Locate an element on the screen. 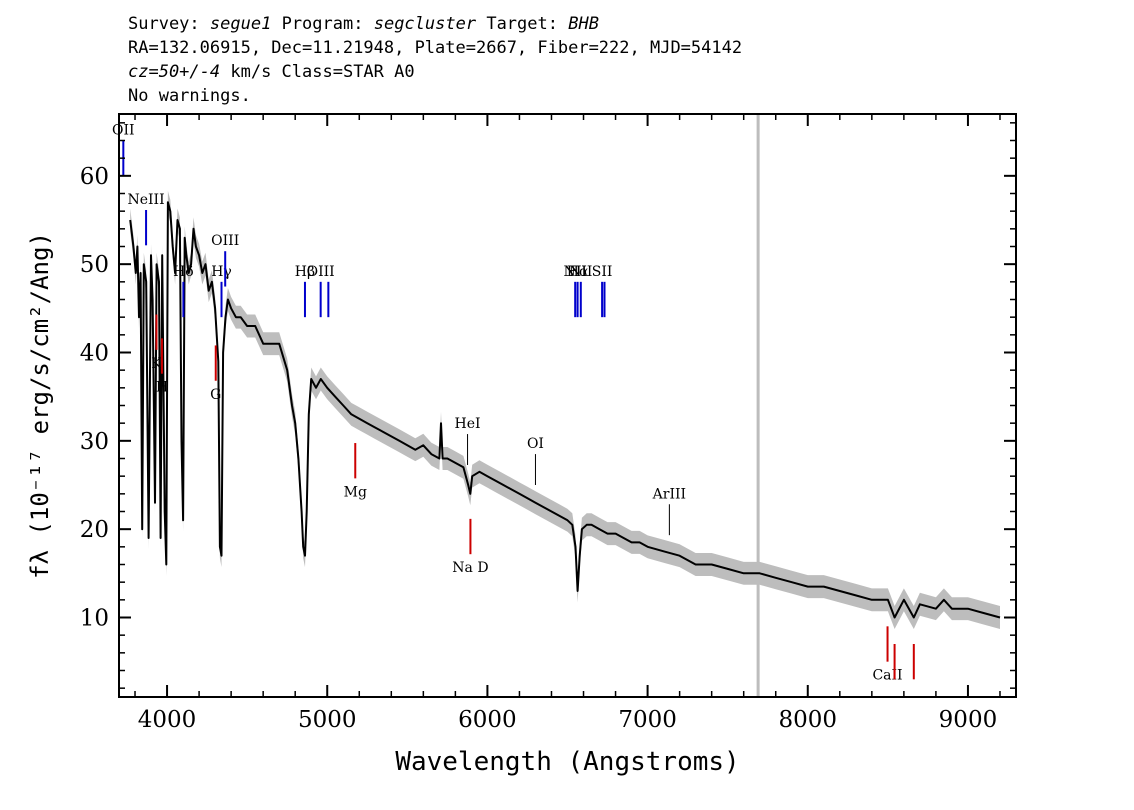  y-tick-label: 50 is located at coordinates (94, 265).